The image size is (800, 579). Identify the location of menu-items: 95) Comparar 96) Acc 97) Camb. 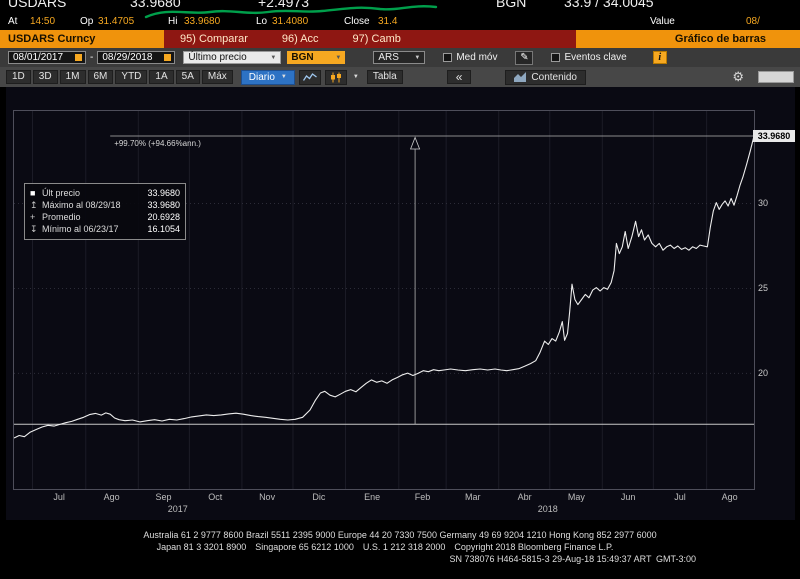
(370, 39).